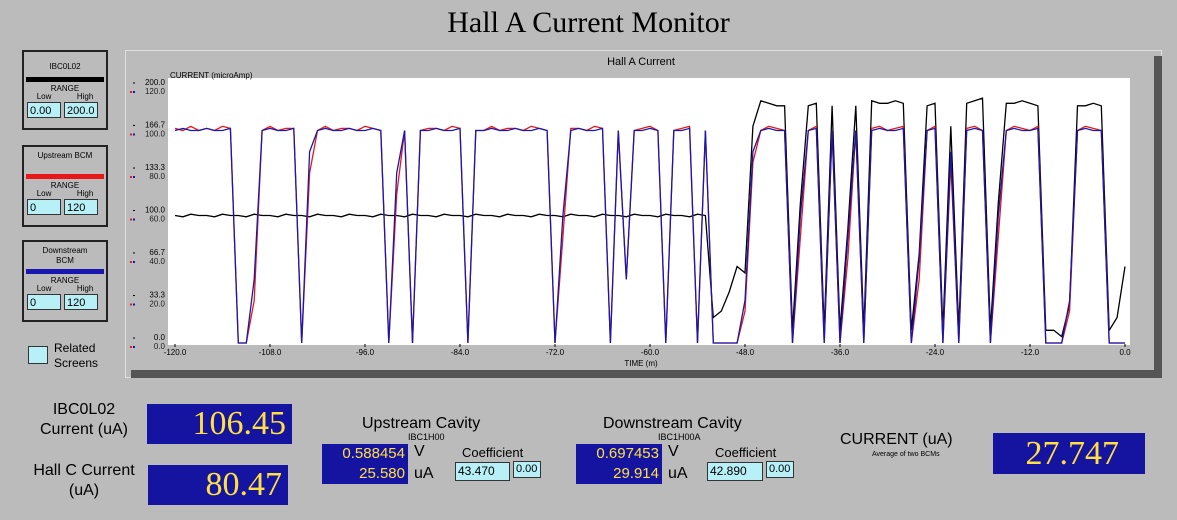 This screenshot has width=1177, height=520. What do you see at coordinates (555, 352) in the screenshot?
I see `x-tick-label: -72.0` at bounding box center [555, 352].